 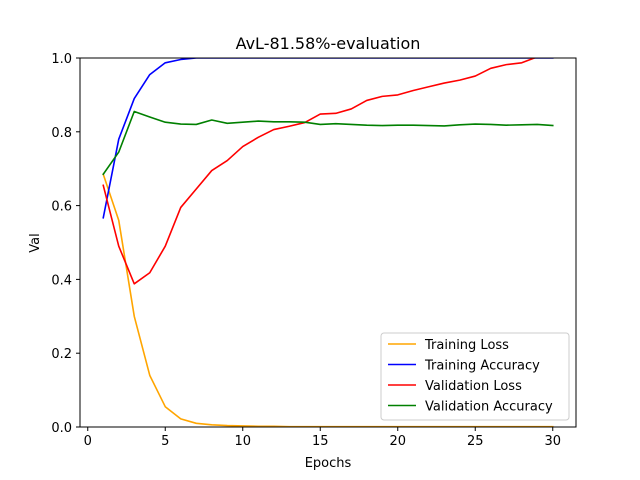 What do you see at coordinates (397, 441) in the screenshot?
I see `x-tick-label: 20` at bounding box center [397, 441].